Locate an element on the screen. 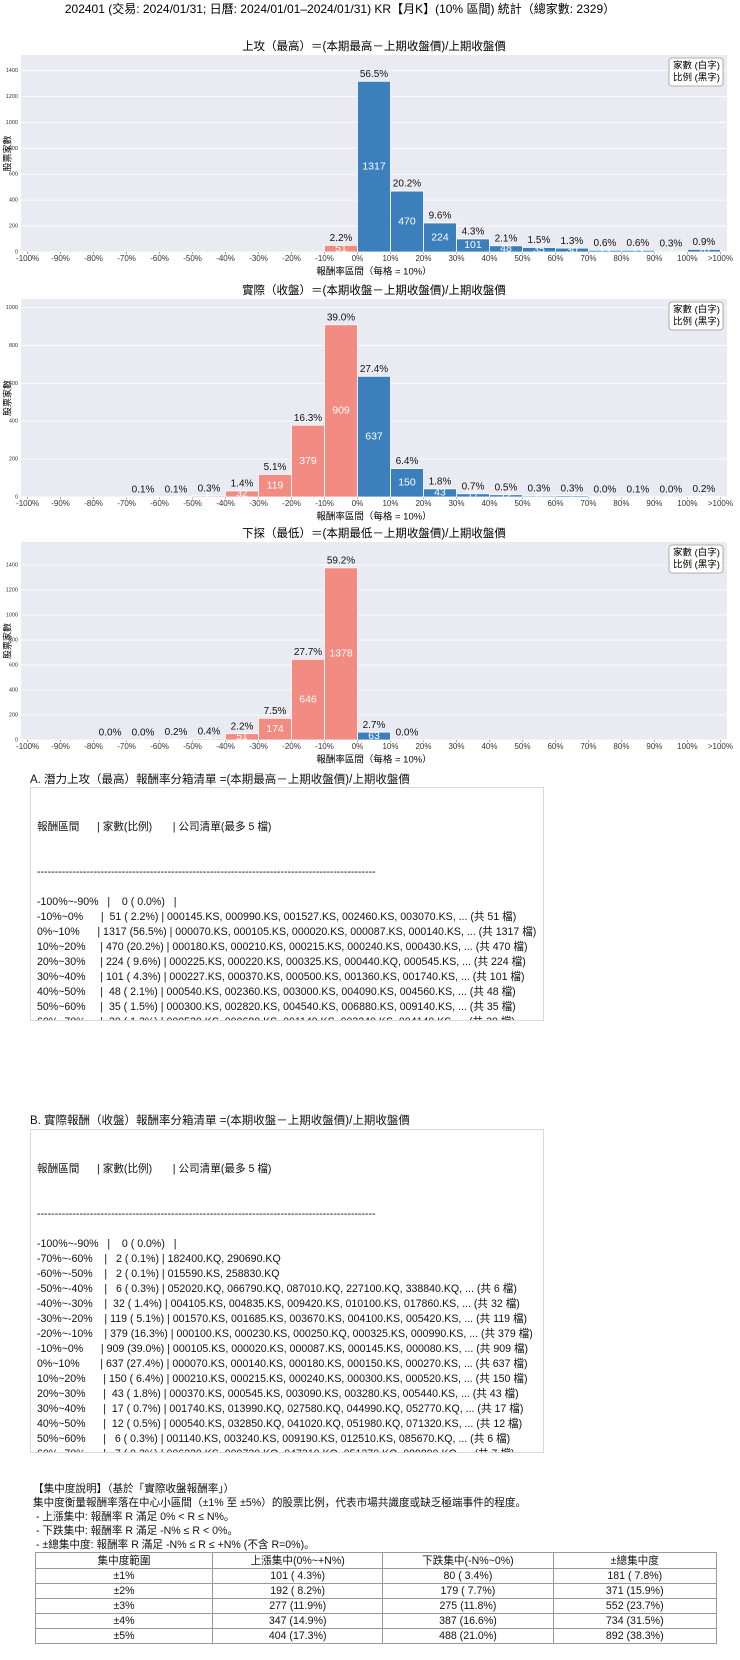 The image size is (740, 1660). count-label: 909 is located at coordinates (341, 411).